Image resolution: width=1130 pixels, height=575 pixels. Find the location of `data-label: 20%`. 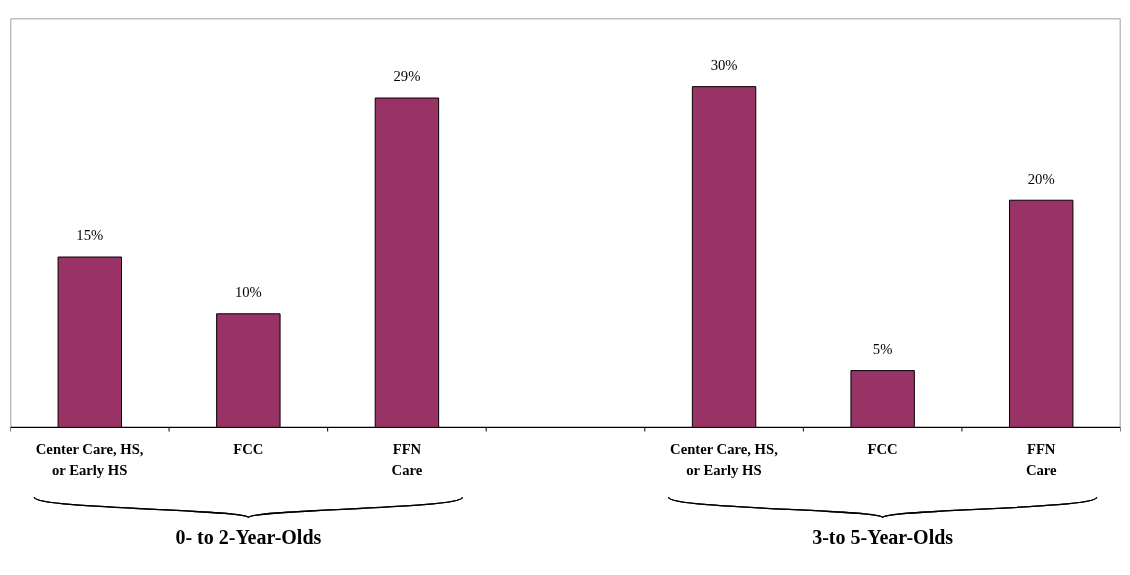

data-label: 20% is located at coordinates (1041, 178).